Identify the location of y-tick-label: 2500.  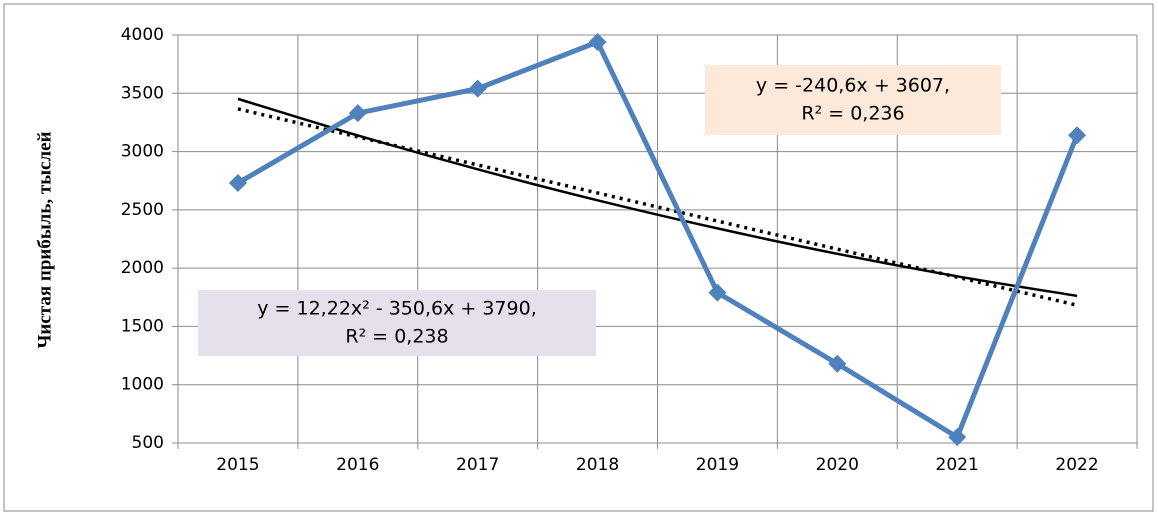
(142, 210).